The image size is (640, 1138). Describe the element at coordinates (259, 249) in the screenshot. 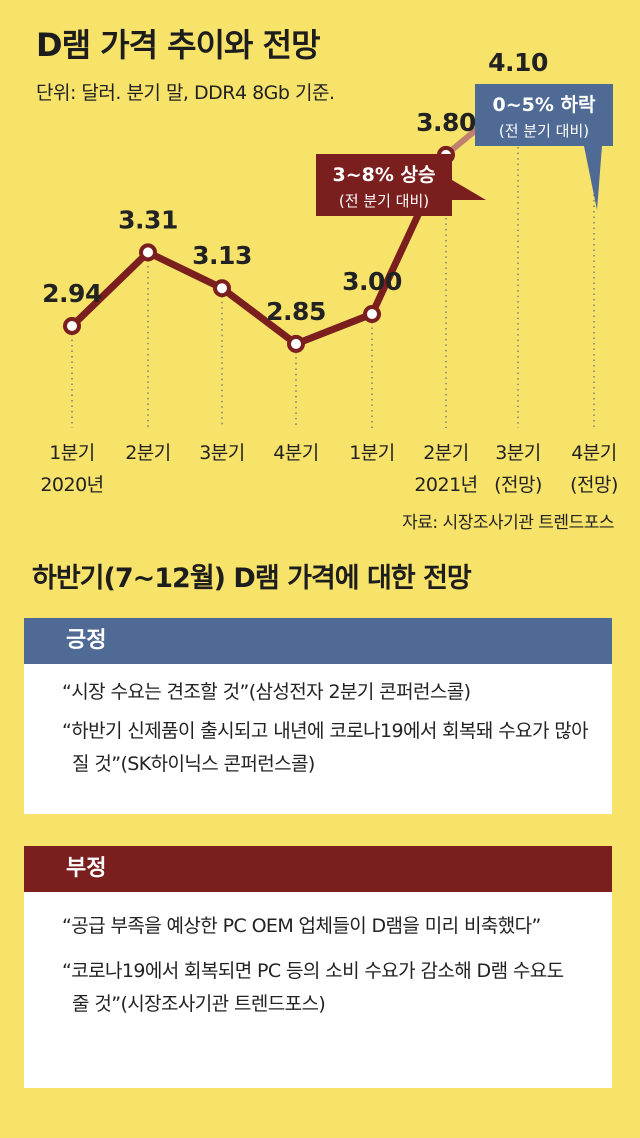

I see `series-line-actual` at that location.